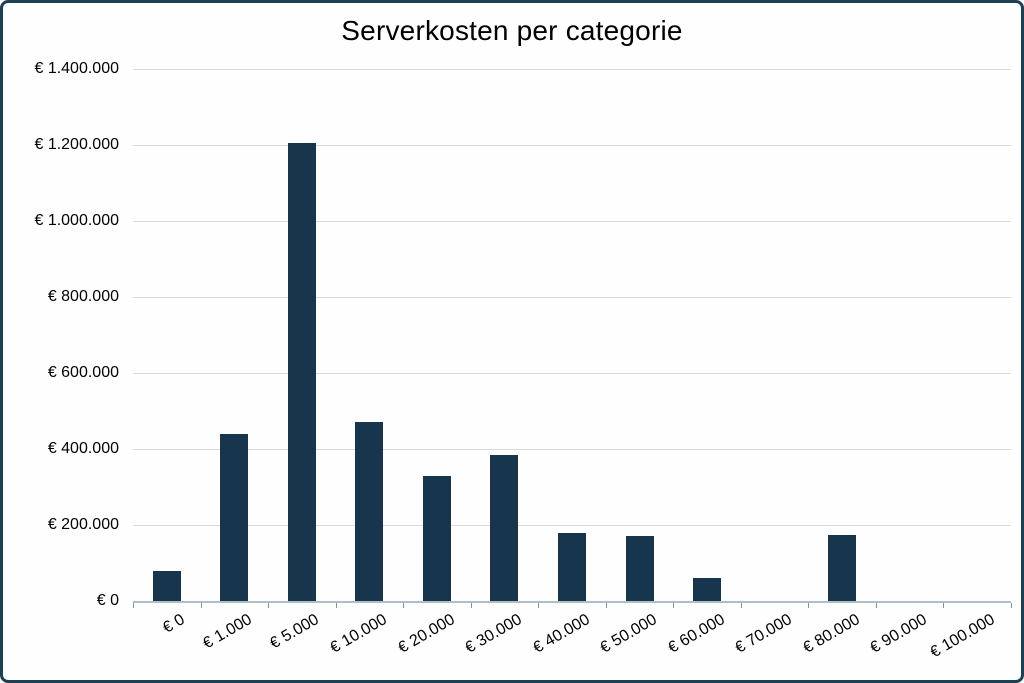 This screenshot has width=1024, height=683. I want to click on x-axis-tick-label-text: € 100.000, so click(962, 636).